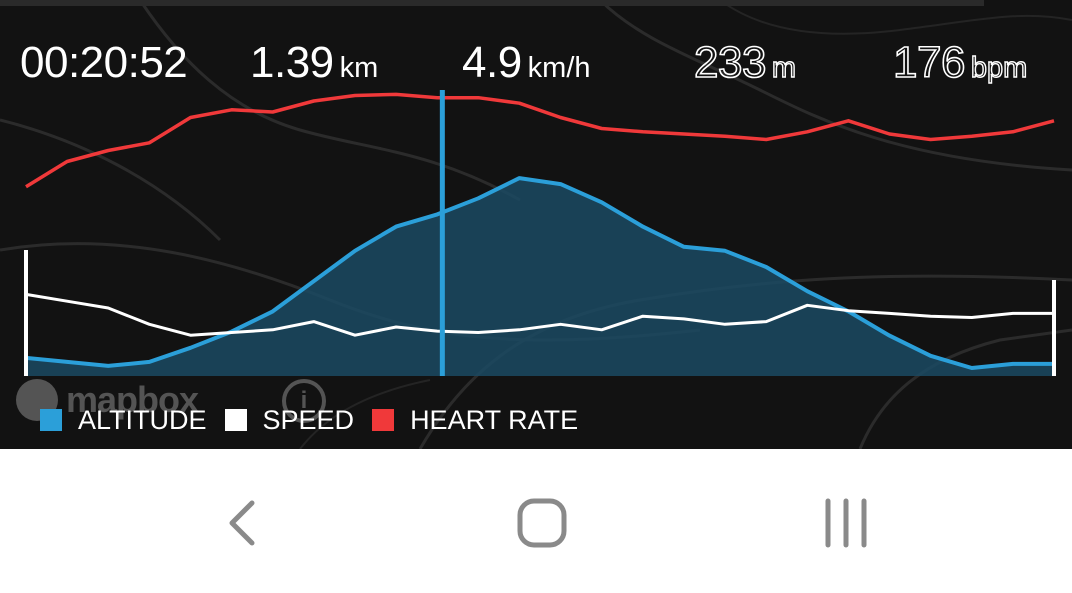  Describe the element at coordinates (242, 523) in the screenshot. I see `back-icon` at that location.